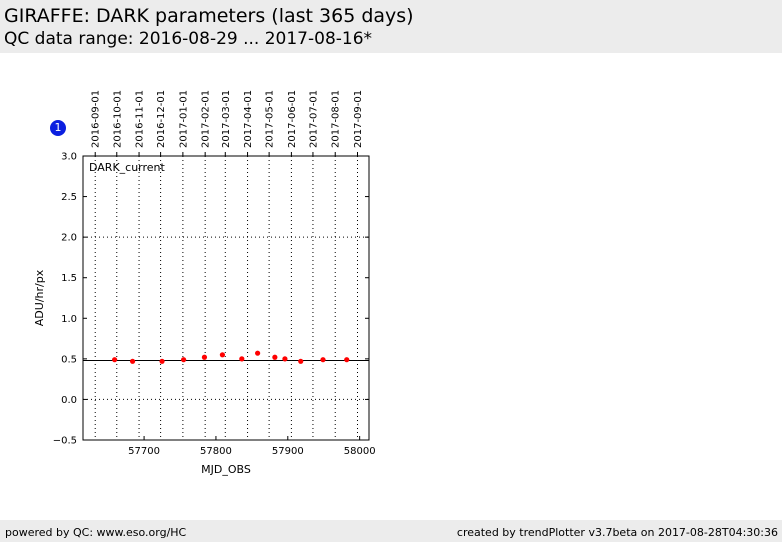 The image size is (782, 542). Describe the element at coordinates (69, 238) in the screenshot. I see `y-tick-label: 2.0` at that location.